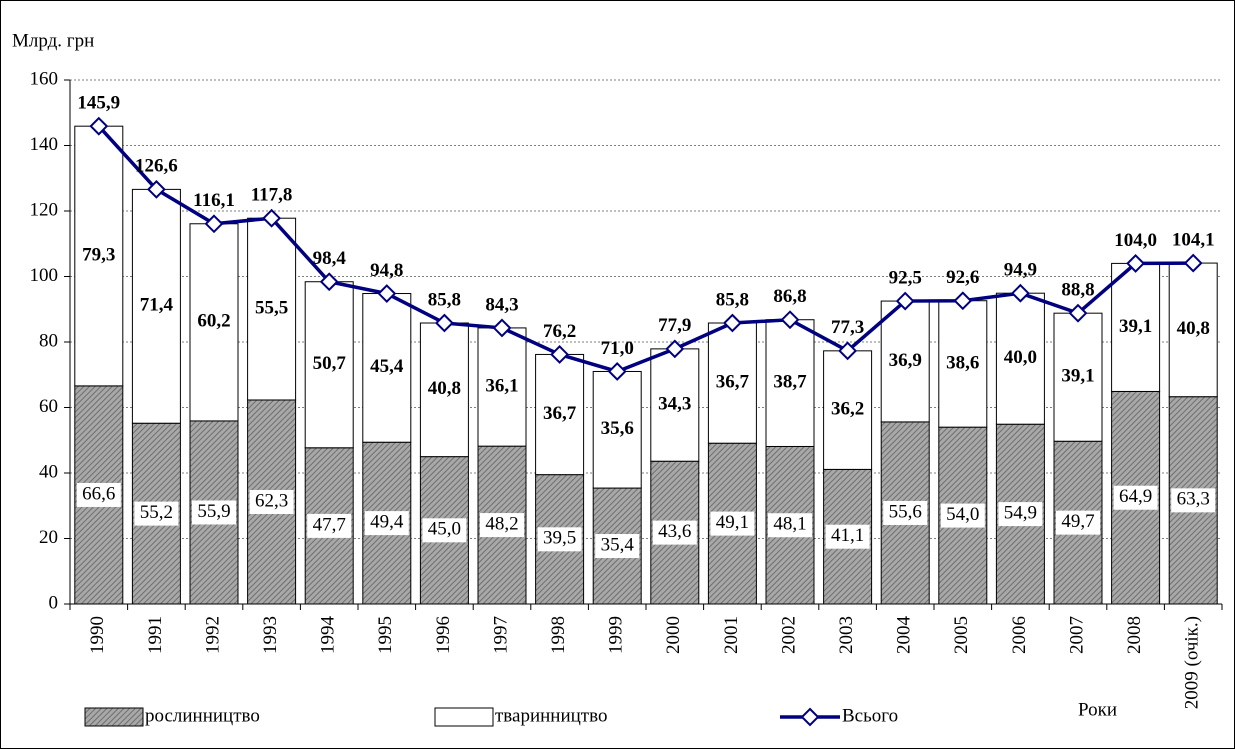  I want to click on x-tick-label: 1996, so click(443, 635).